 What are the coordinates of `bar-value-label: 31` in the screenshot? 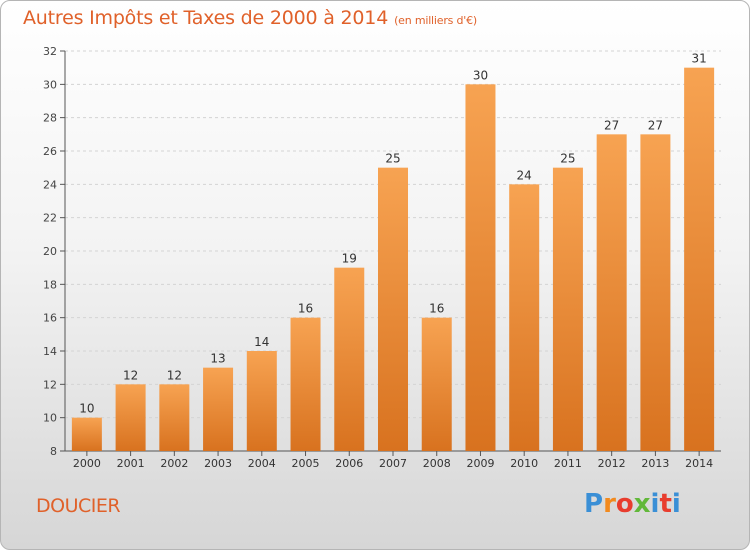 It's located at (698, 59).